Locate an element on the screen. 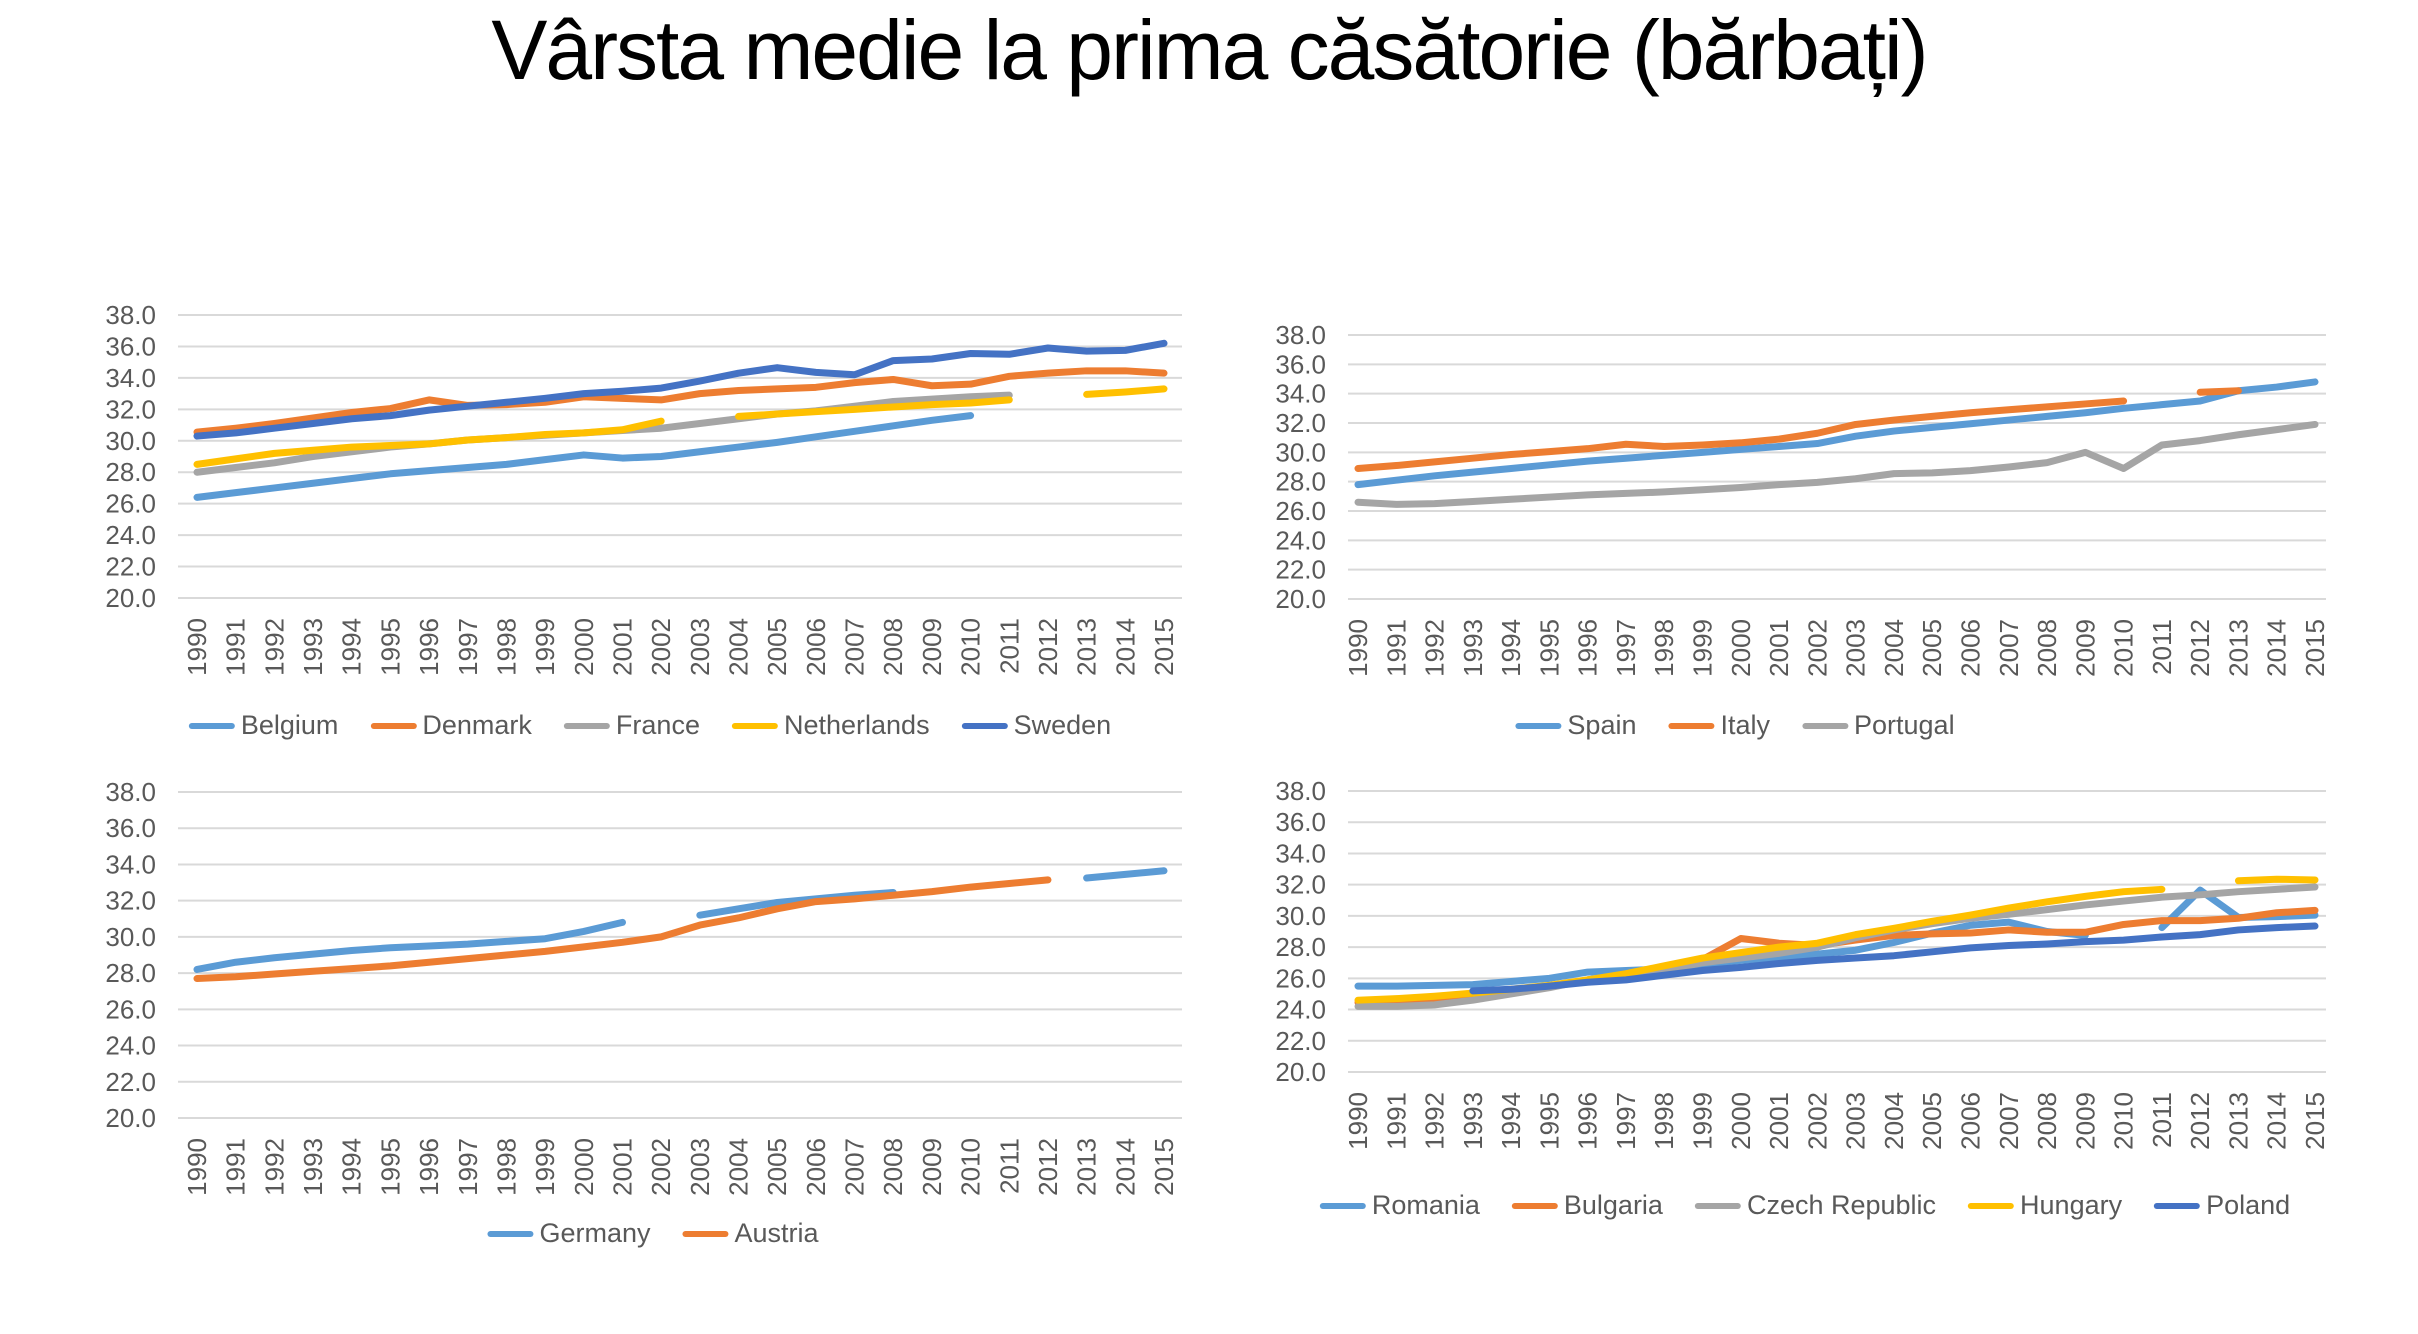  legend-label: Poland is located at coordinates (2248, 1205).